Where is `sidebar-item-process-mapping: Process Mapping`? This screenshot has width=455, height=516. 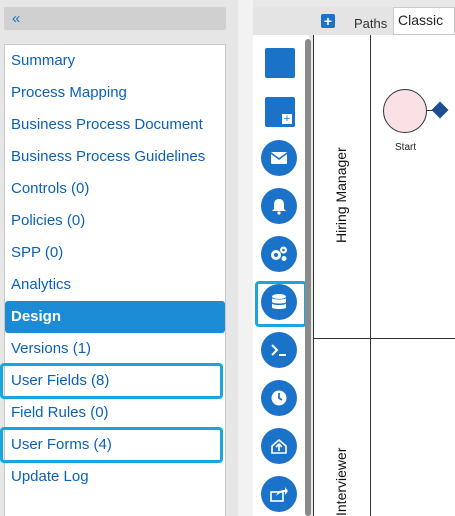 sidebar-item-process-mapping: Process Mapping is located at coordinates (69, 92).